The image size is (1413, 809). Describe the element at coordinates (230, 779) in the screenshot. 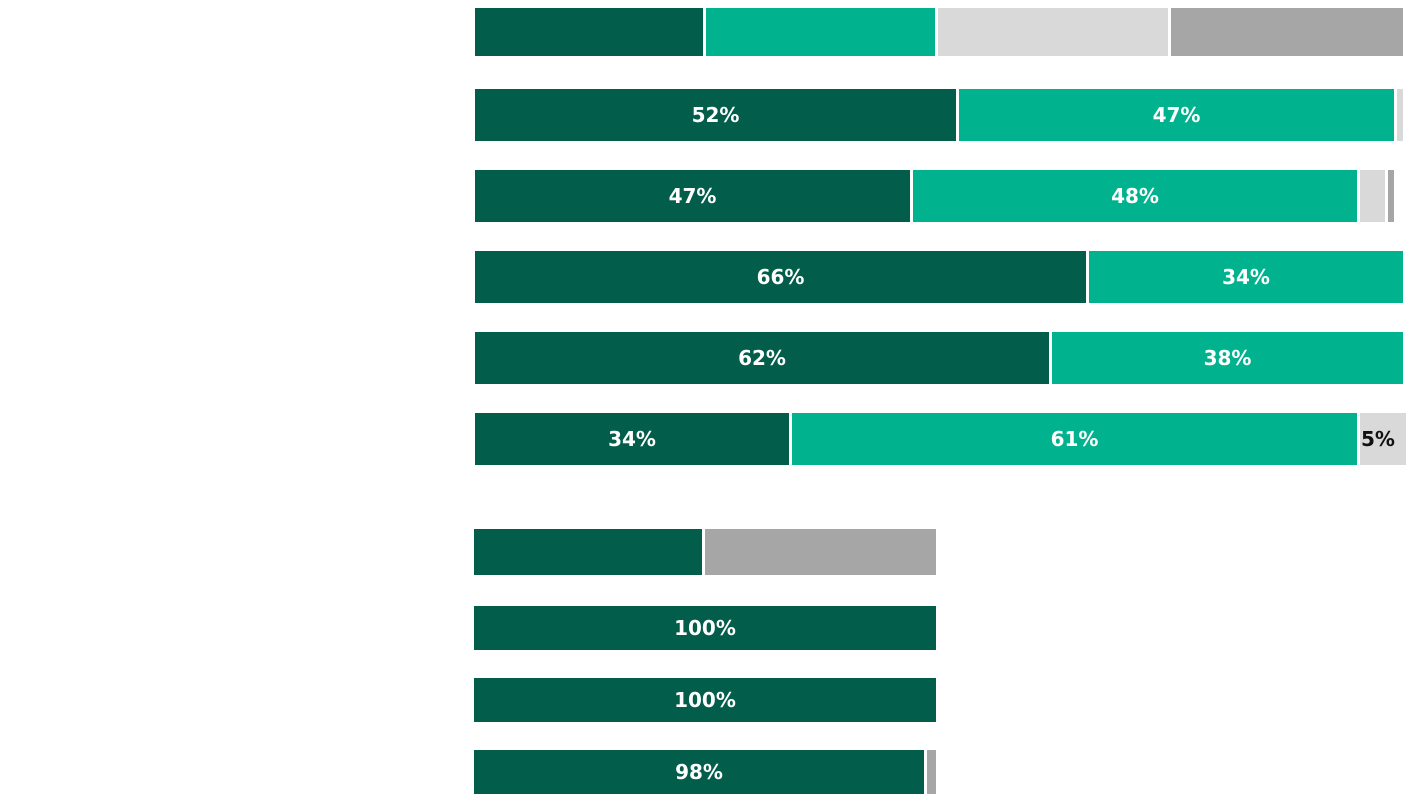

I see `row-label-if-you-can-do-you-want-to-come-back-to-t` at that location.